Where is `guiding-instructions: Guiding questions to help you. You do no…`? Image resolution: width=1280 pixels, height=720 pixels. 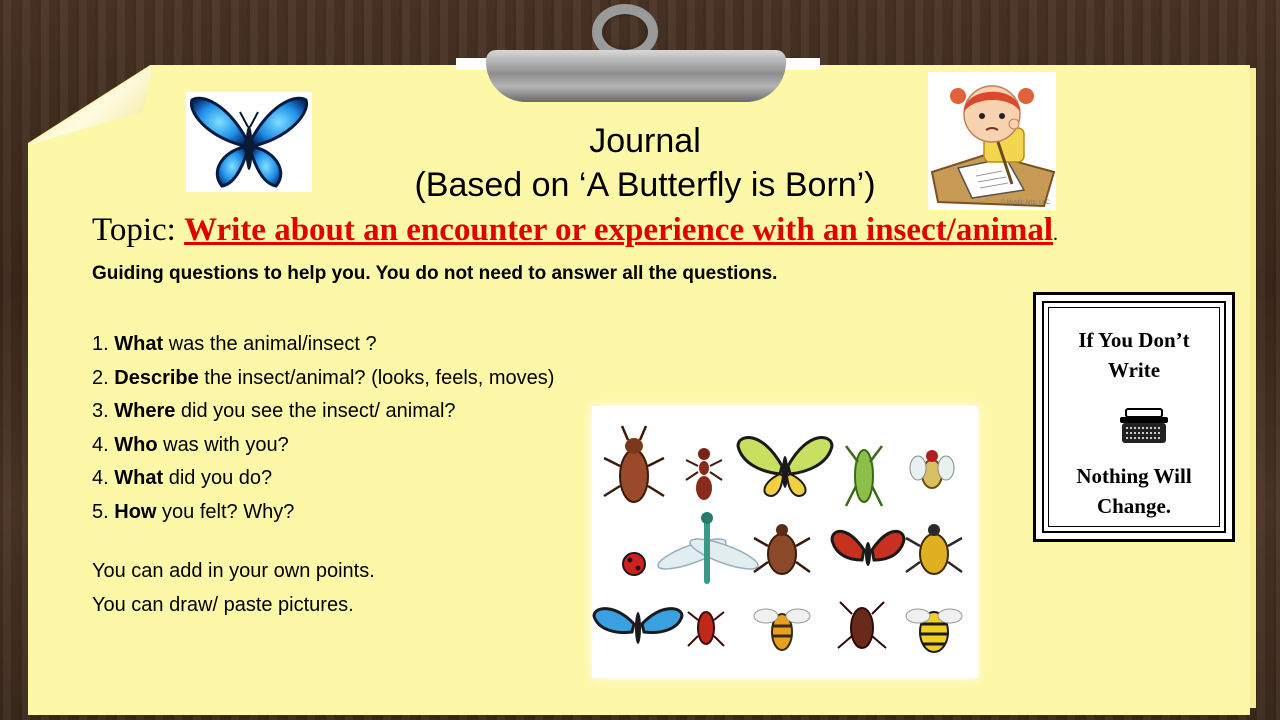 guiding-instructions: Guiding questions to help you. You do no… is located at coordinates (435, 273).